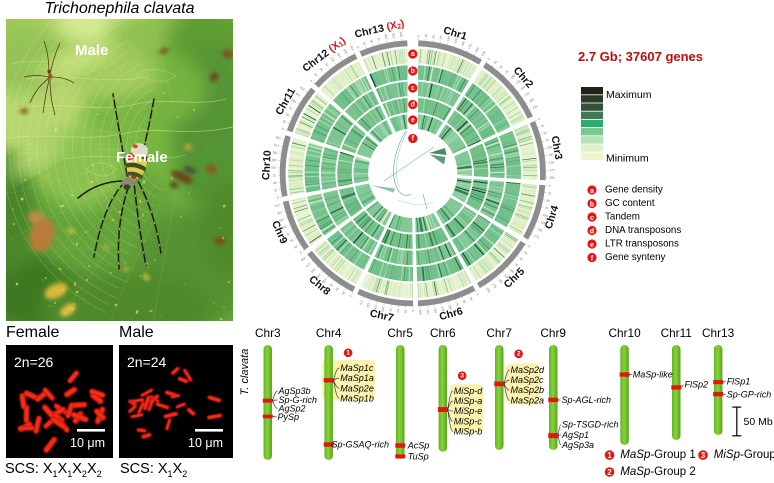 Image resolution: width=774 pixels, height=483 pixels. What do you see at coordinates (245, 372) in the screenshot?
I see `svg-text: T. clavata` at bounding box center [245, 372].